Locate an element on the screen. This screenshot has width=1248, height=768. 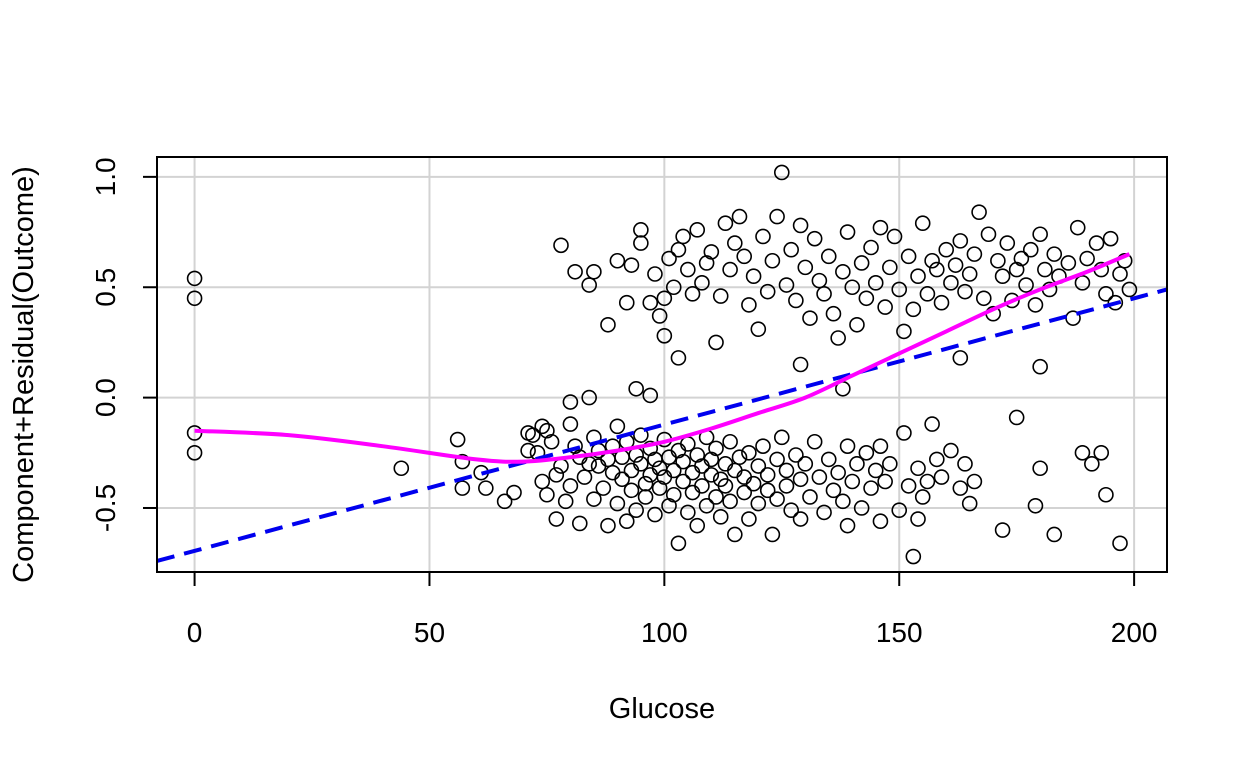
x-axis-title: Glucose is located at coordinates (662, 709).